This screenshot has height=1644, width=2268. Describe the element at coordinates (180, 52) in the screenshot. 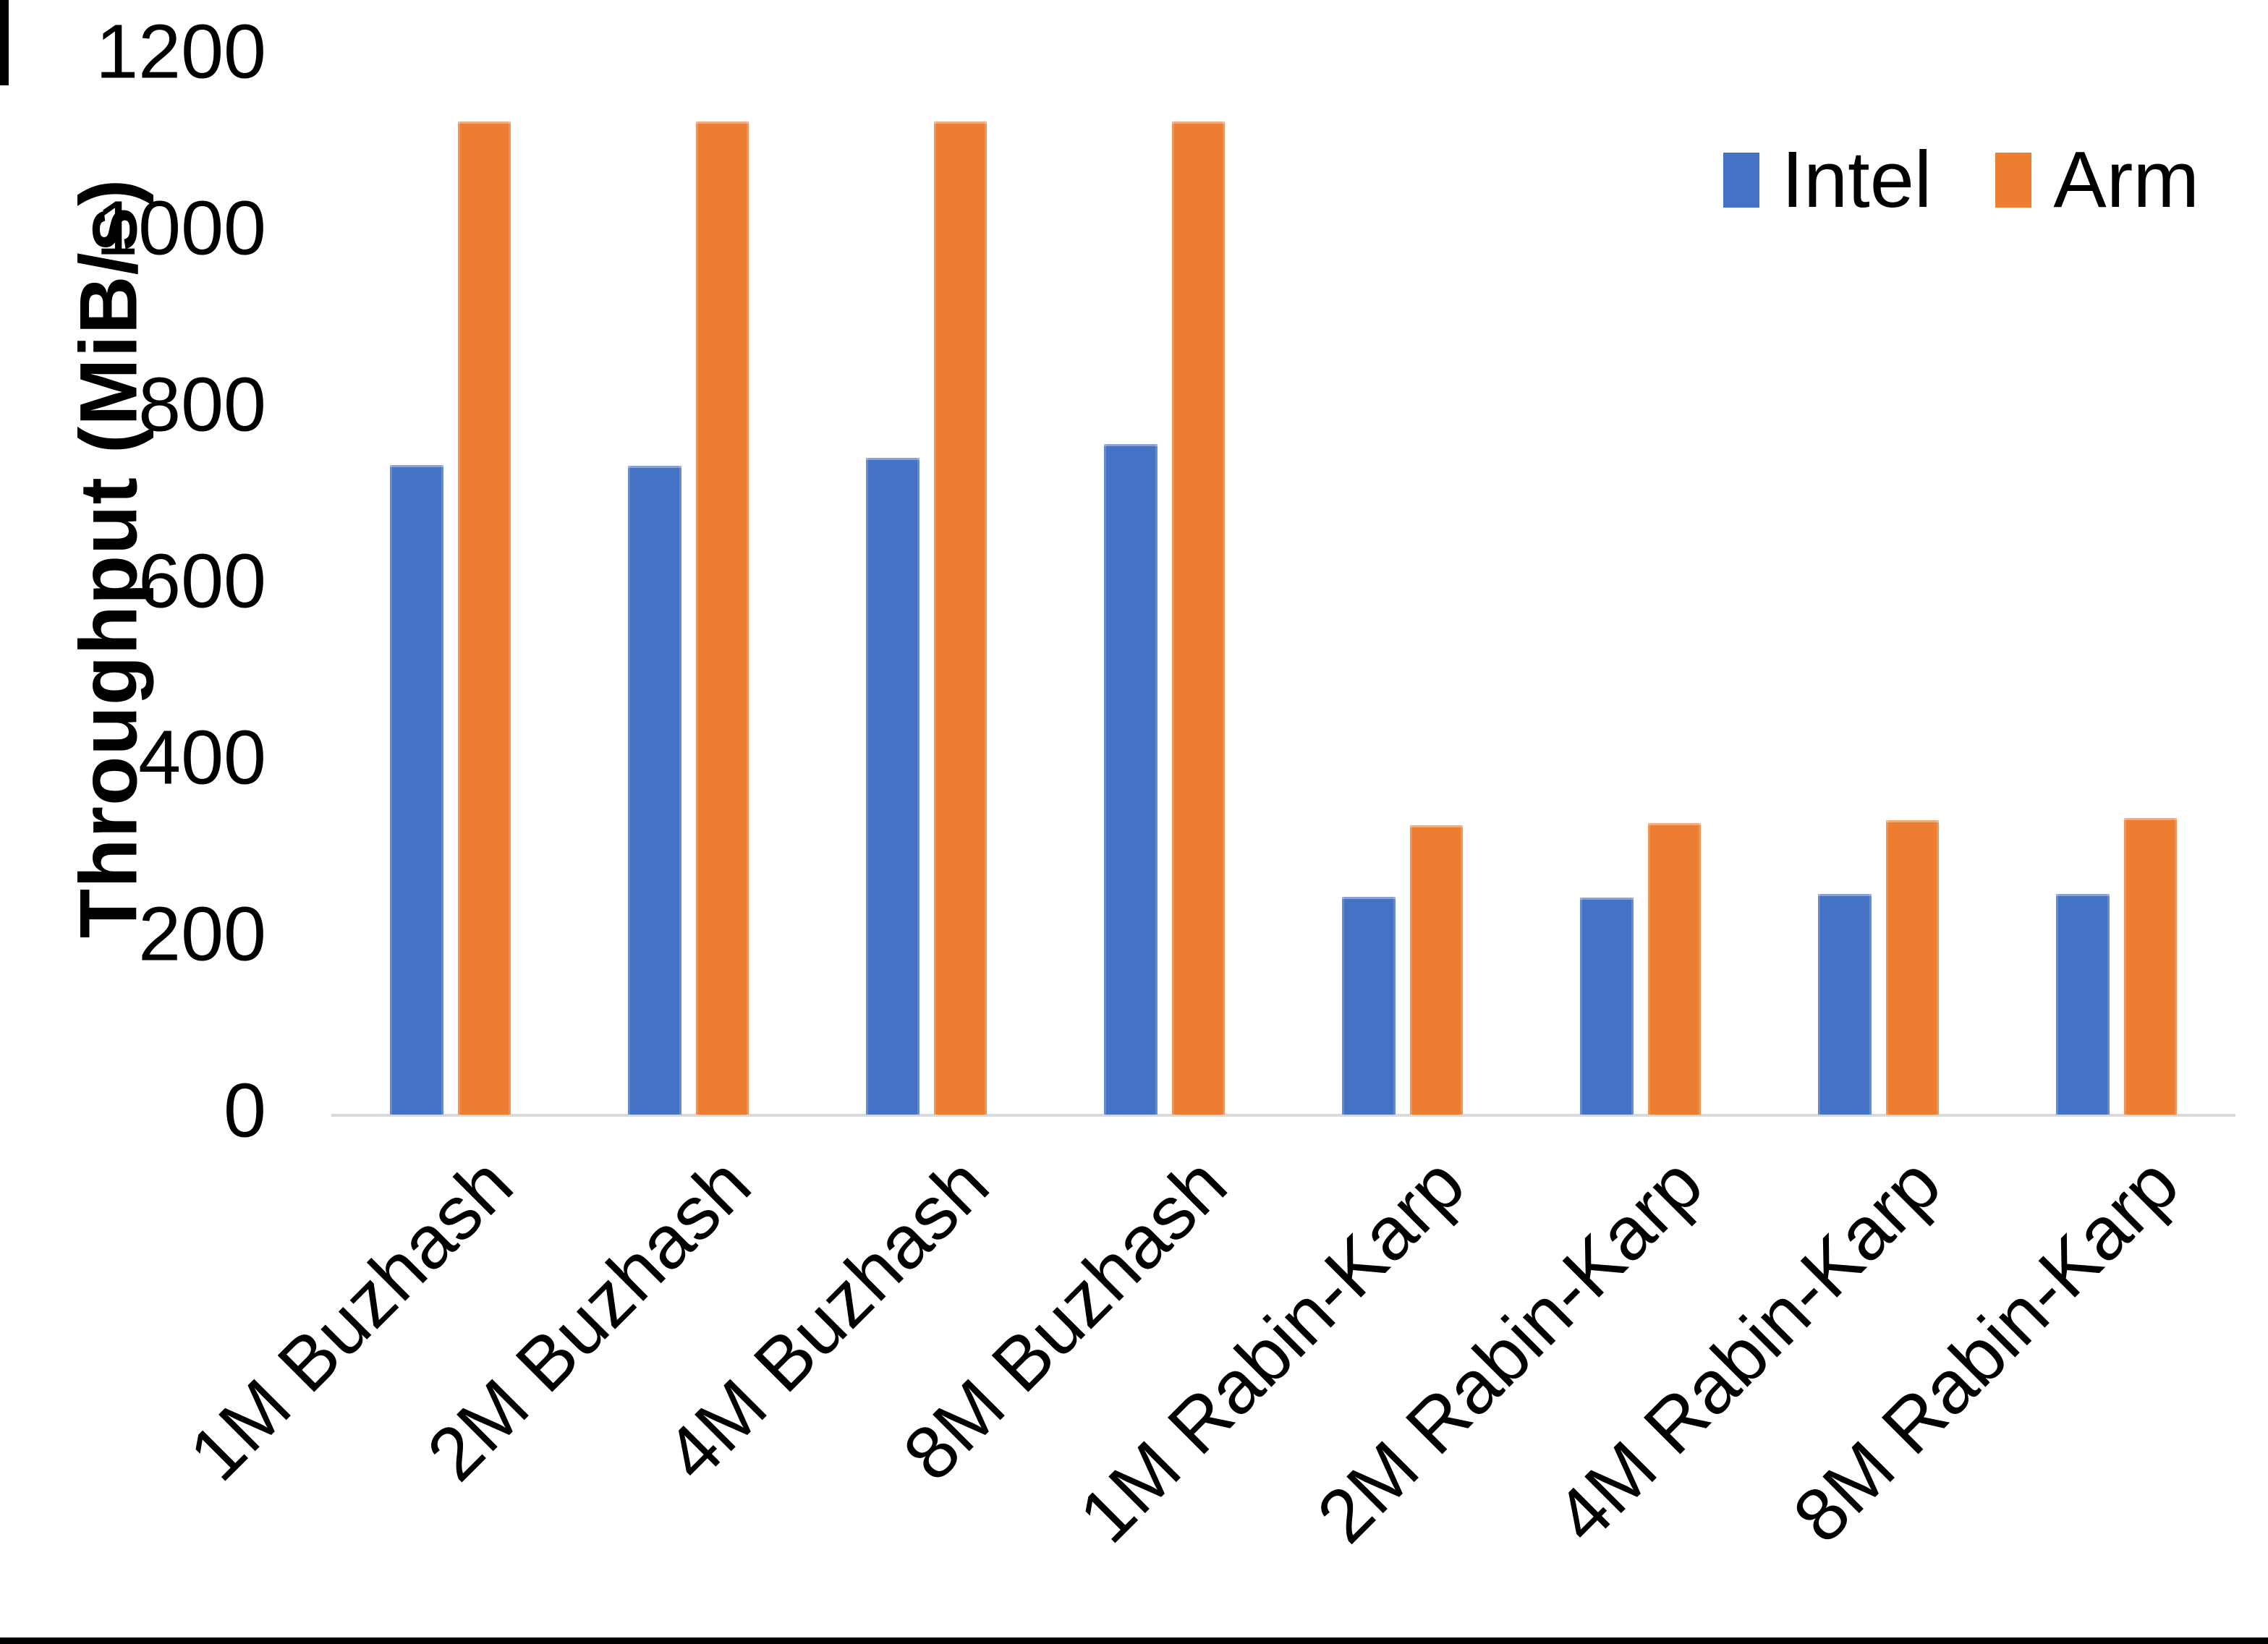

I see `y-tick-label: 1200` at that location.